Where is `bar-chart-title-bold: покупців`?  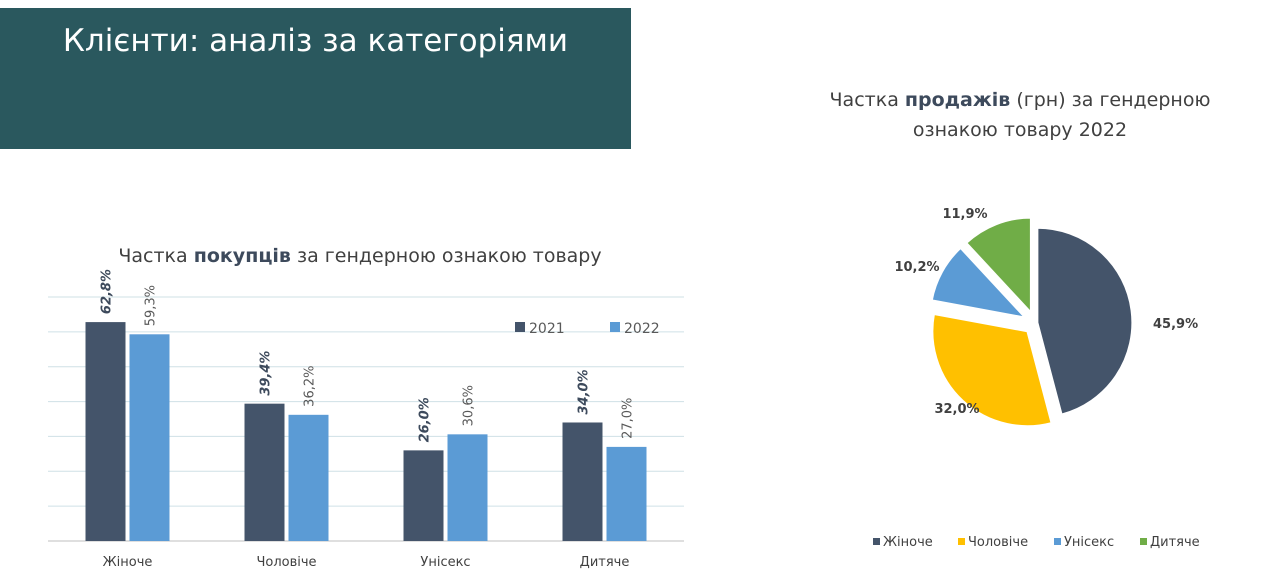 bar-chart-title-bold: покупців is located at coordinates (242, 256).